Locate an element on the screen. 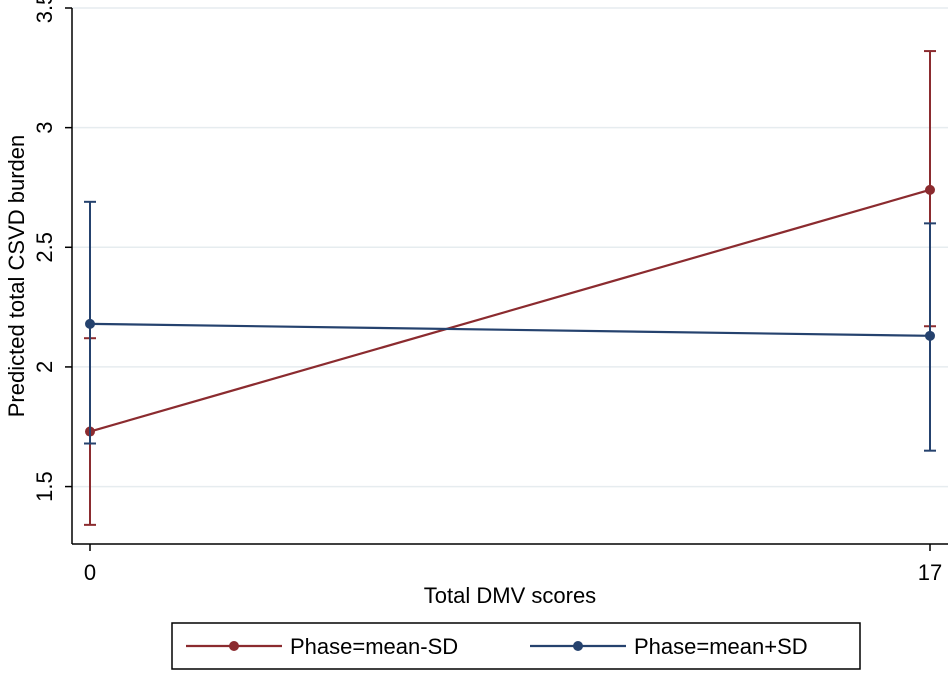  legend: Phase=mean-SD Phase=mean+SD is located at coordinates (516, 646).